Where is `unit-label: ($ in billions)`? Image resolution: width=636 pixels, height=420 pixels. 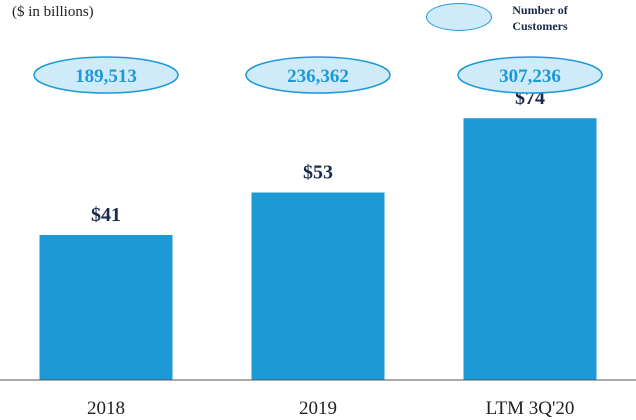
unit-label: ($ in billions) is located at coordinates (53, 12).